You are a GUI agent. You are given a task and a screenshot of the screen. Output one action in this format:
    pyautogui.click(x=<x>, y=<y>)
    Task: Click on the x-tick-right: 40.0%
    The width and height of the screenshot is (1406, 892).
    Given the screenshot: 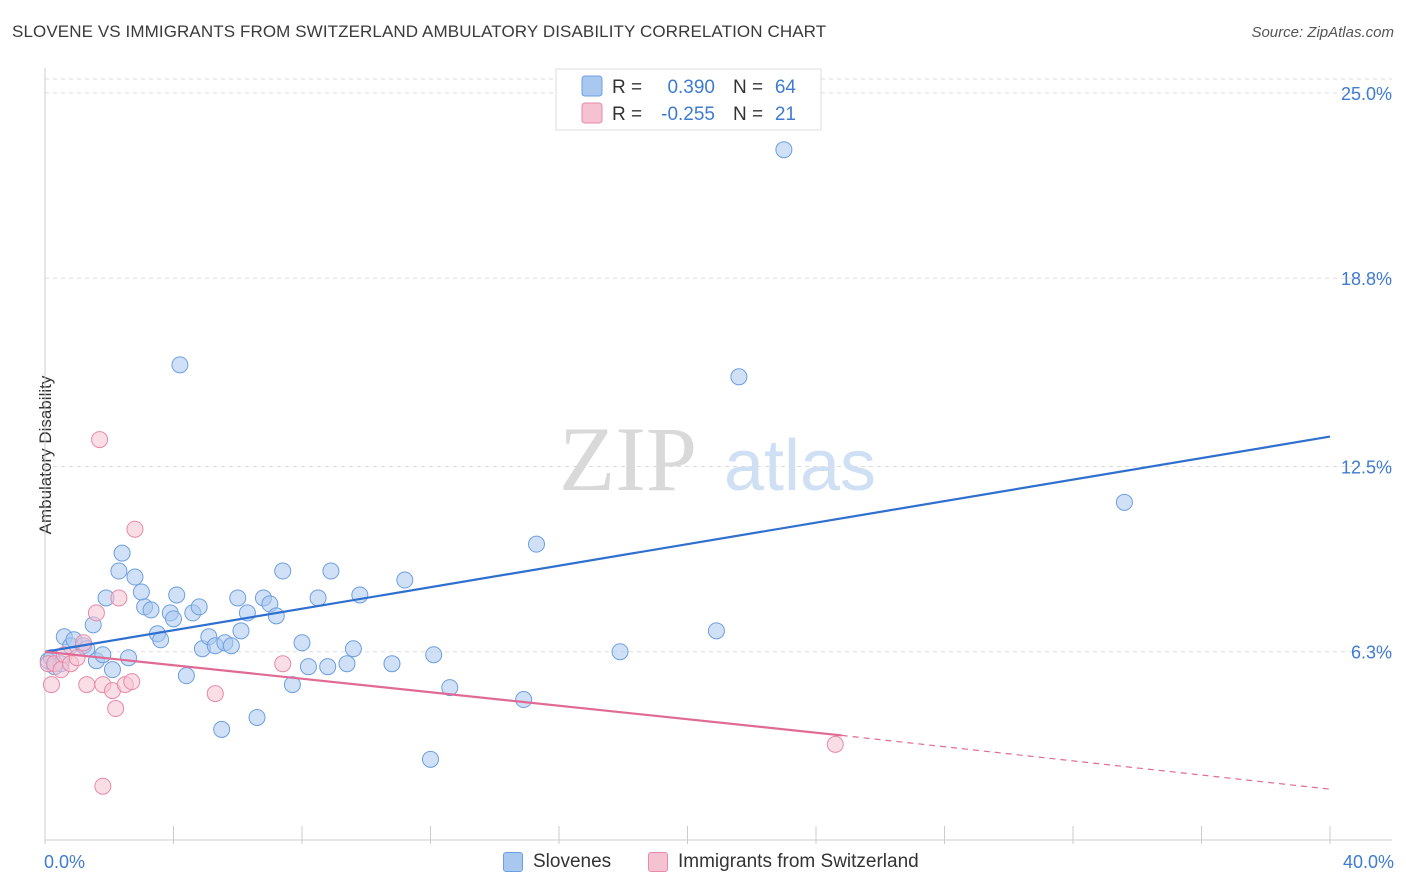 What is the action you would take?
    pyautogui.click(x=1368, y=862)
    